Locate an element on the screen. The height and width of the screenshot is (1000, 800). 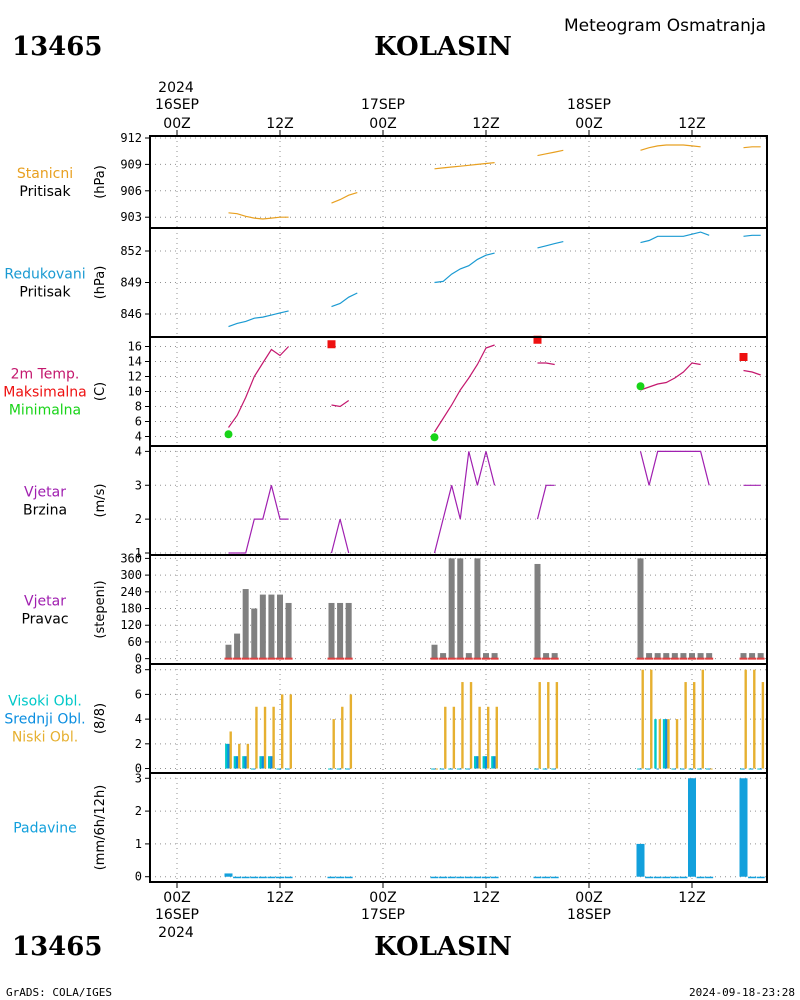
credit-text: GrADS: COLA/IGES is located at coordinates (59, 992).